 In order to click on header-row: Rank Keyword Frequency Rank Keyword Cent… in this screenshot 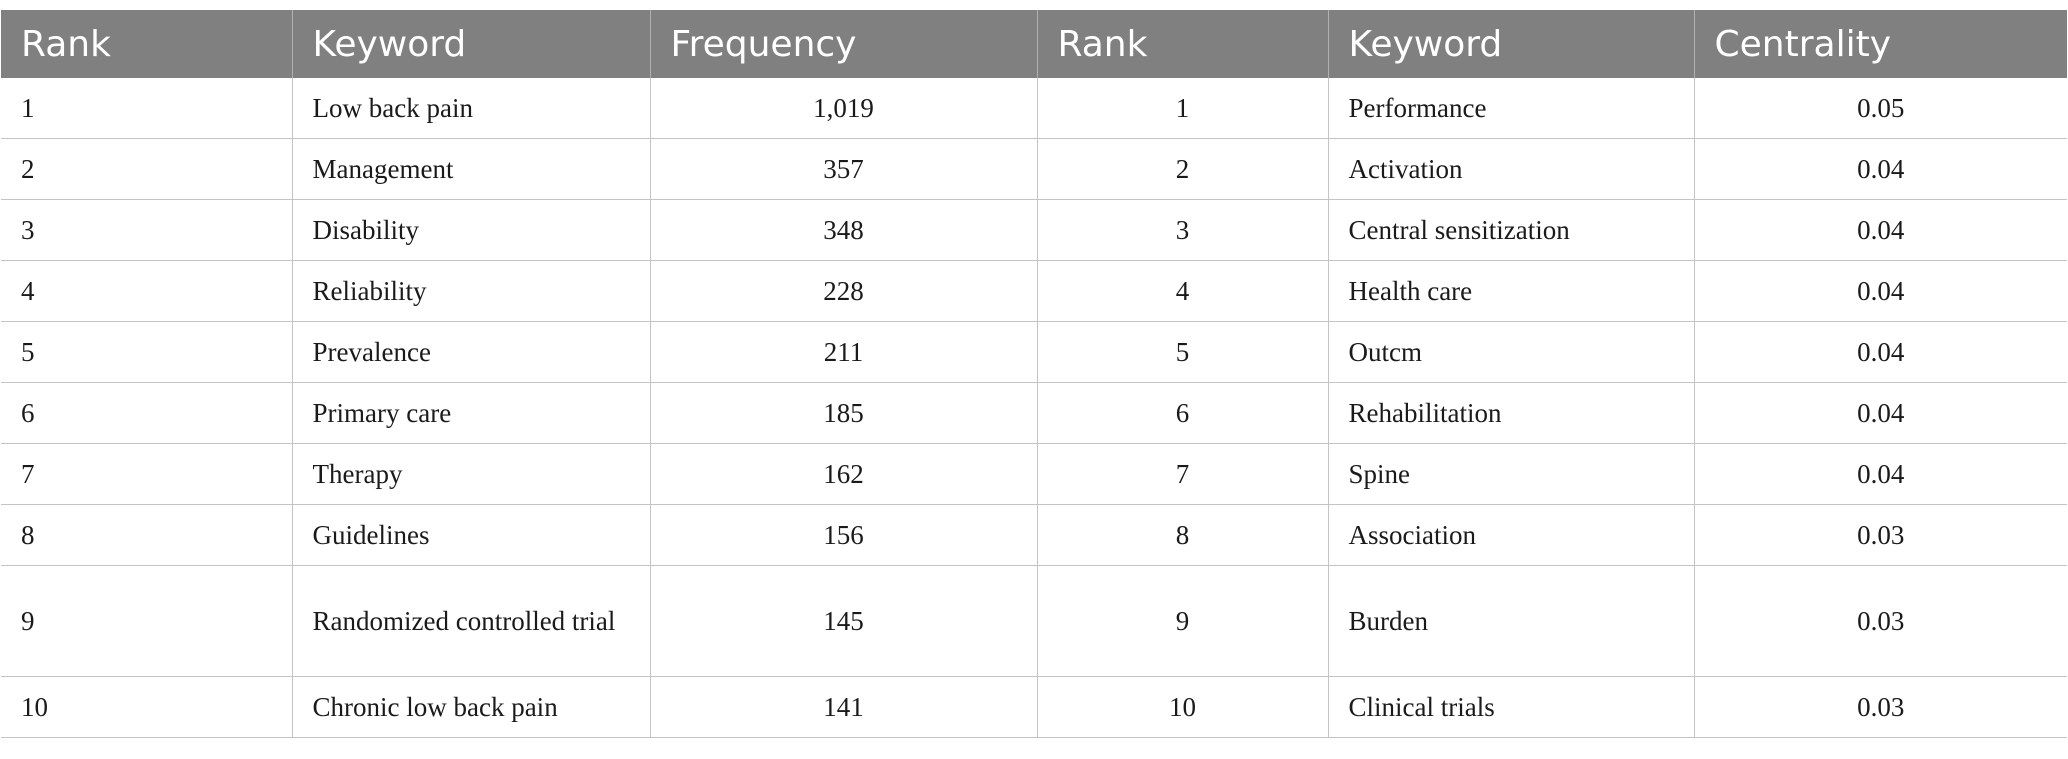, I will do `click(1034, 44)`.